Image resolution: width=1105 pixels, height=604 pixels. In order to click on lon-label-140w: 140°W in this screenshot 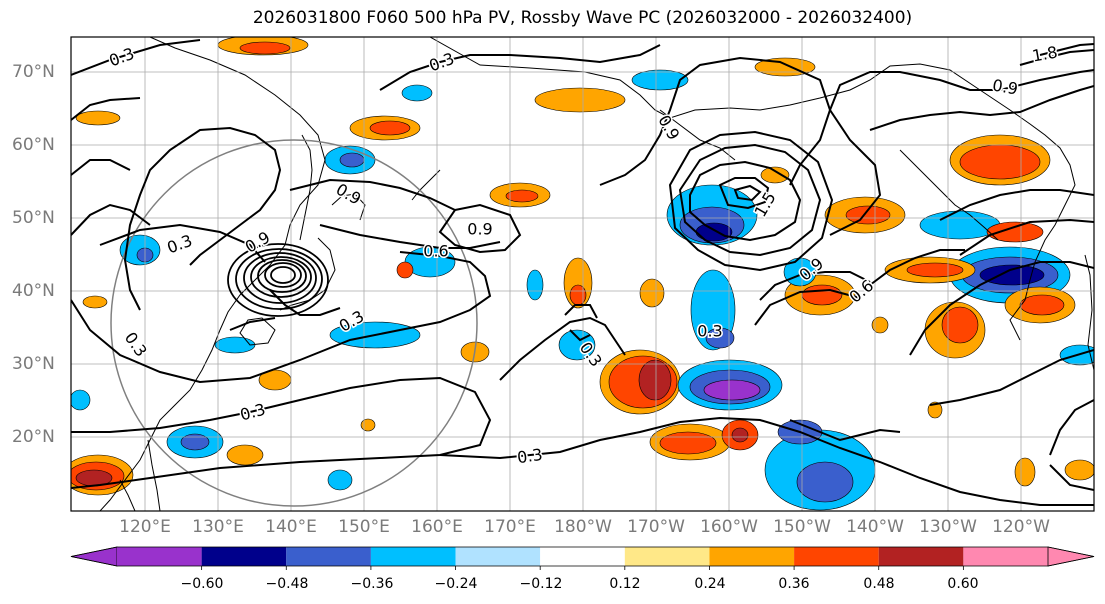, I will do `click(875, 527)`.